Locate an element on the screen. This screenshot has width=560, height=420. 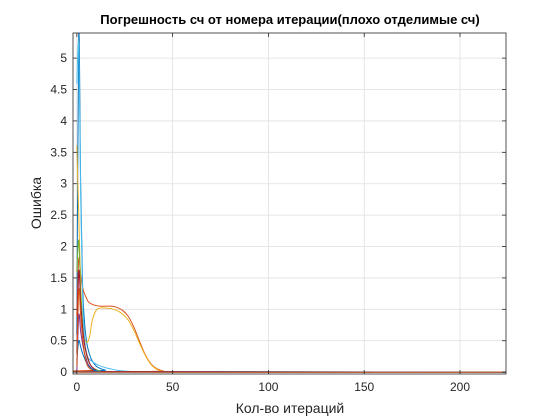
y-axis-title: Ошибка is located at coordinates (36, 203).